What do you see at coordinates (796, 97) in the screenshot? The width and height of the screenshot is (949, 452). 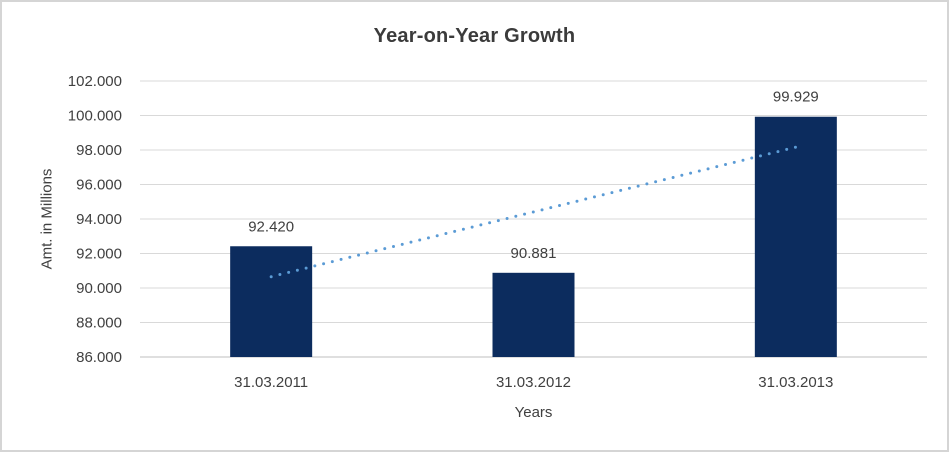 I see `bar-data-label: 99.929` at bounding box center [796, 97].